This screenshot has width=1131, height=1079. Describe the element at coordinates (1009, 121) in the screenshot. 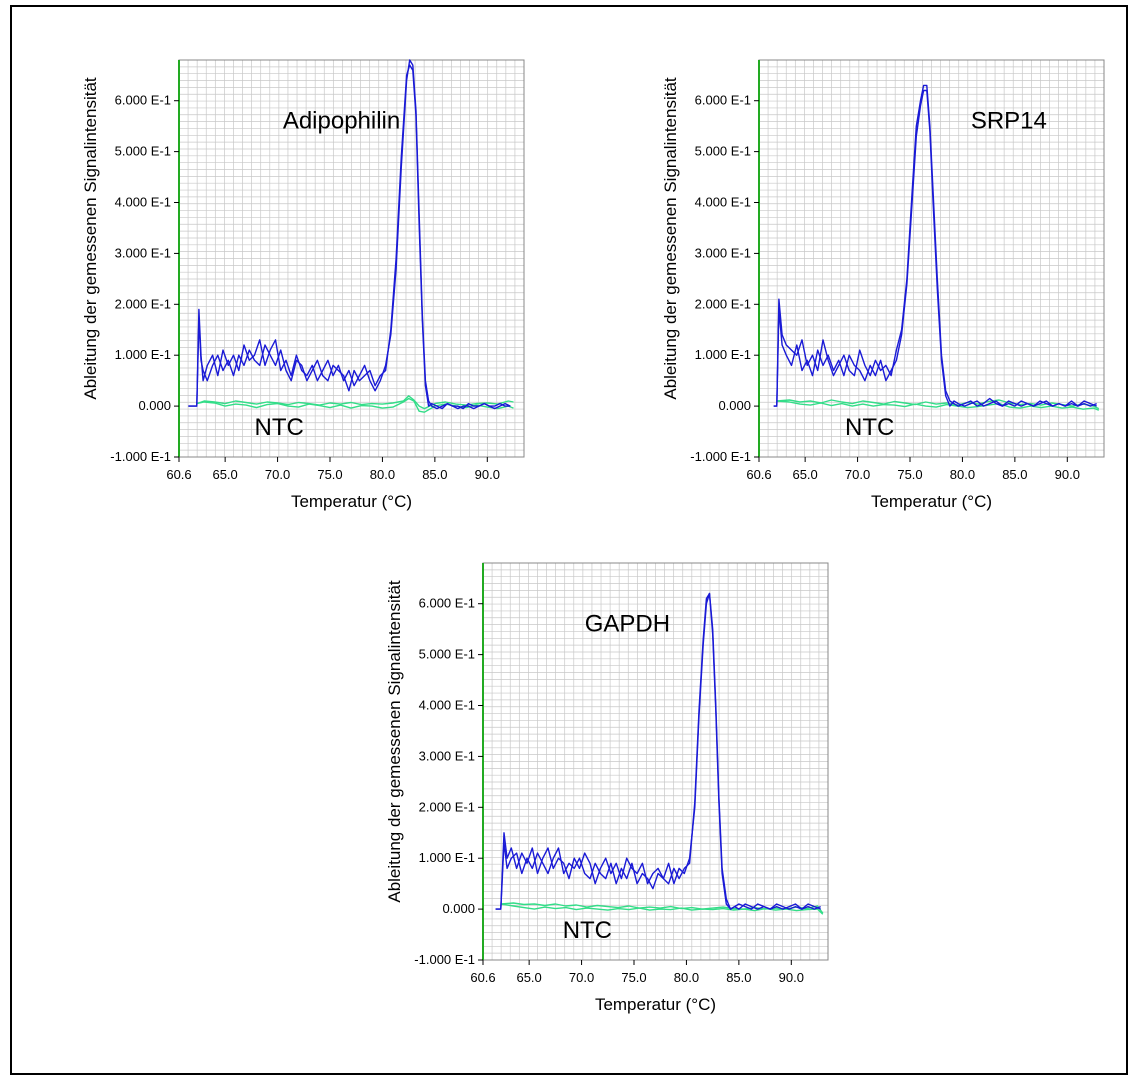

I see `annotation-label: SRP14` at that location.